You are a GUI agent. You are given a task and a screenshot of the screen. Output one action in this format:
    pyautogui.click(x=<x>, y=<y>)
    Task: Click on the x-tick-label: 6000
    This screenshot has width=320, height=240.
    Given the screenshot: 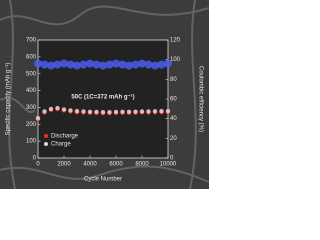 What is the action you would take?
    pyautogui.click(x=116, y=165)
    